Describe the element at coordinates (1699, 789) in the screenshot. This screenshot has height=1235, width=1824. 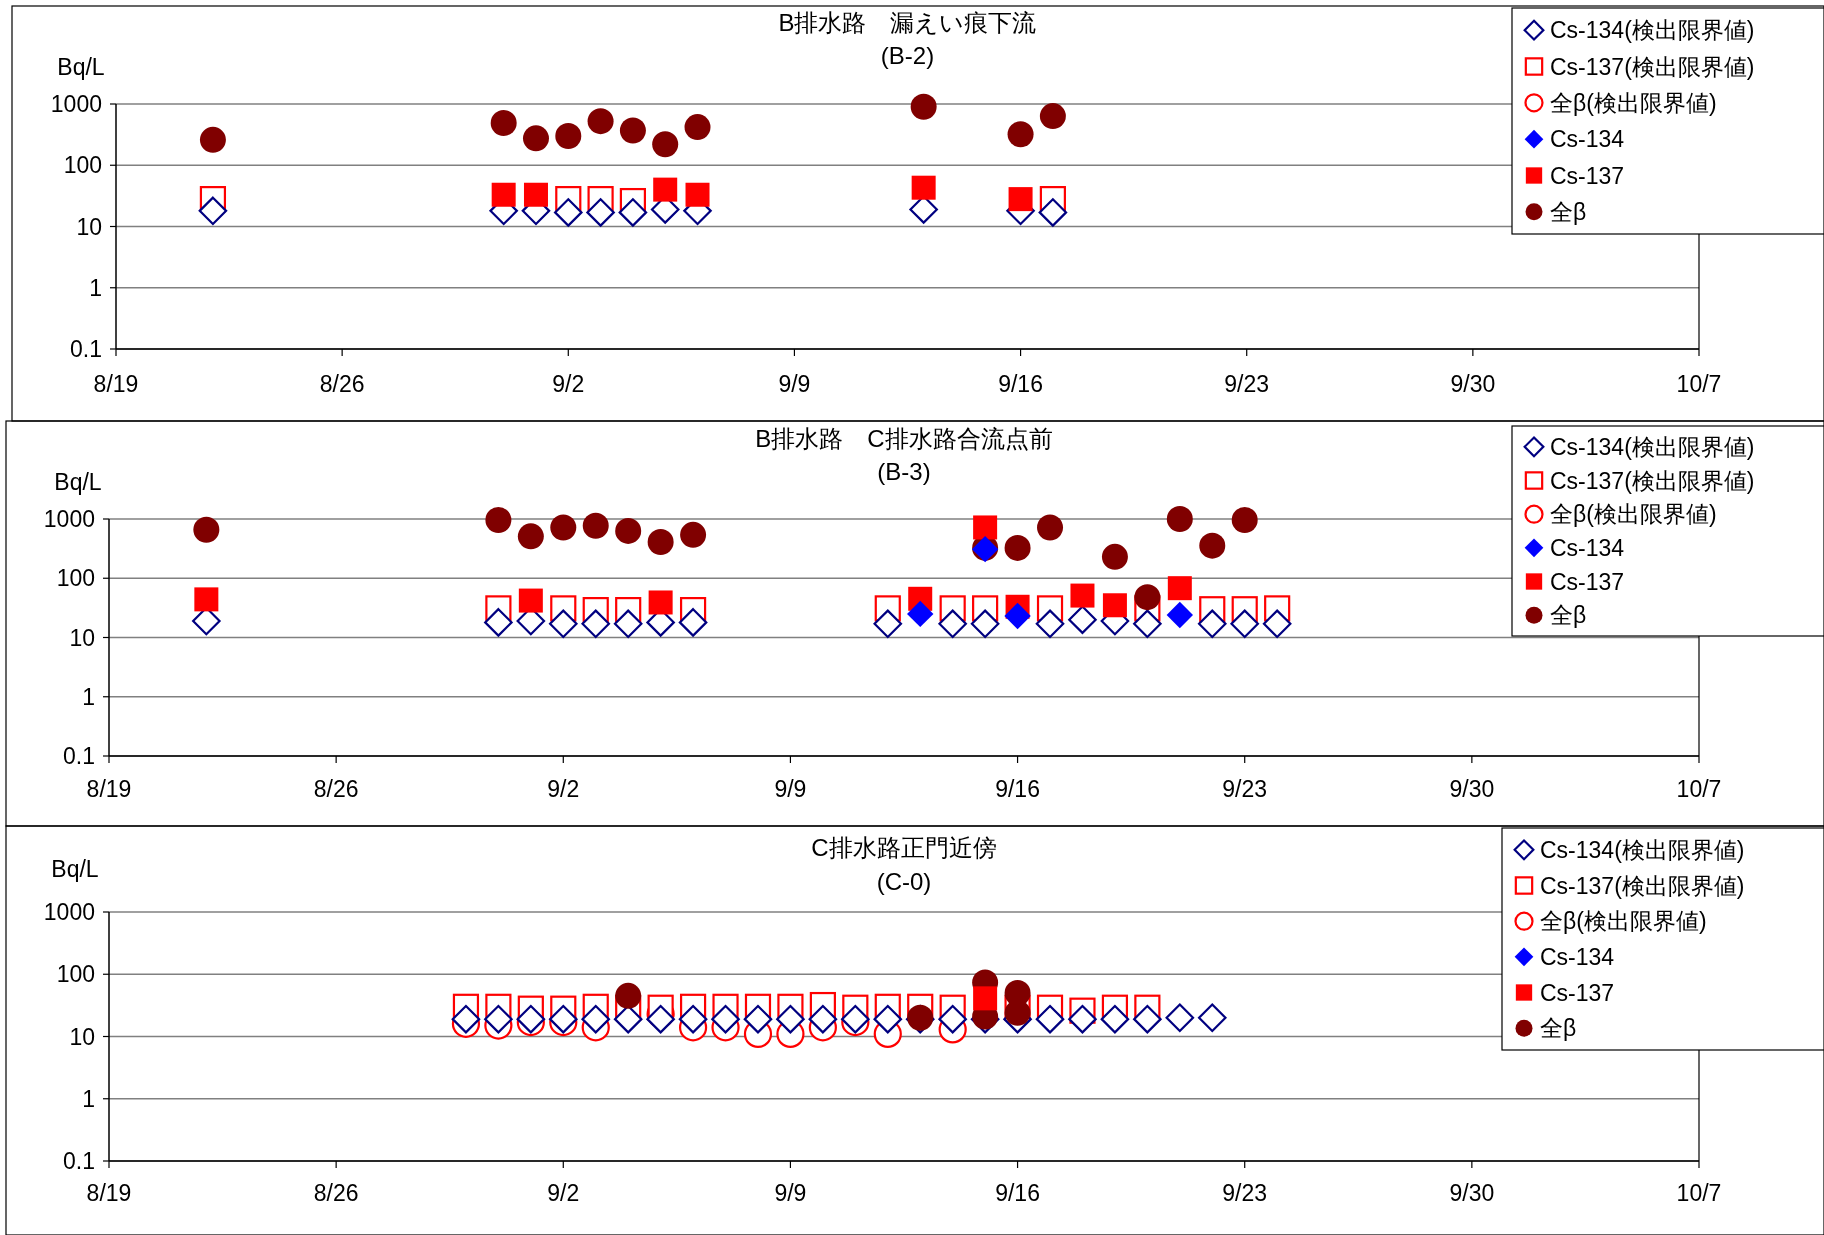
I see `x-tick-label: 10/7` at that location.